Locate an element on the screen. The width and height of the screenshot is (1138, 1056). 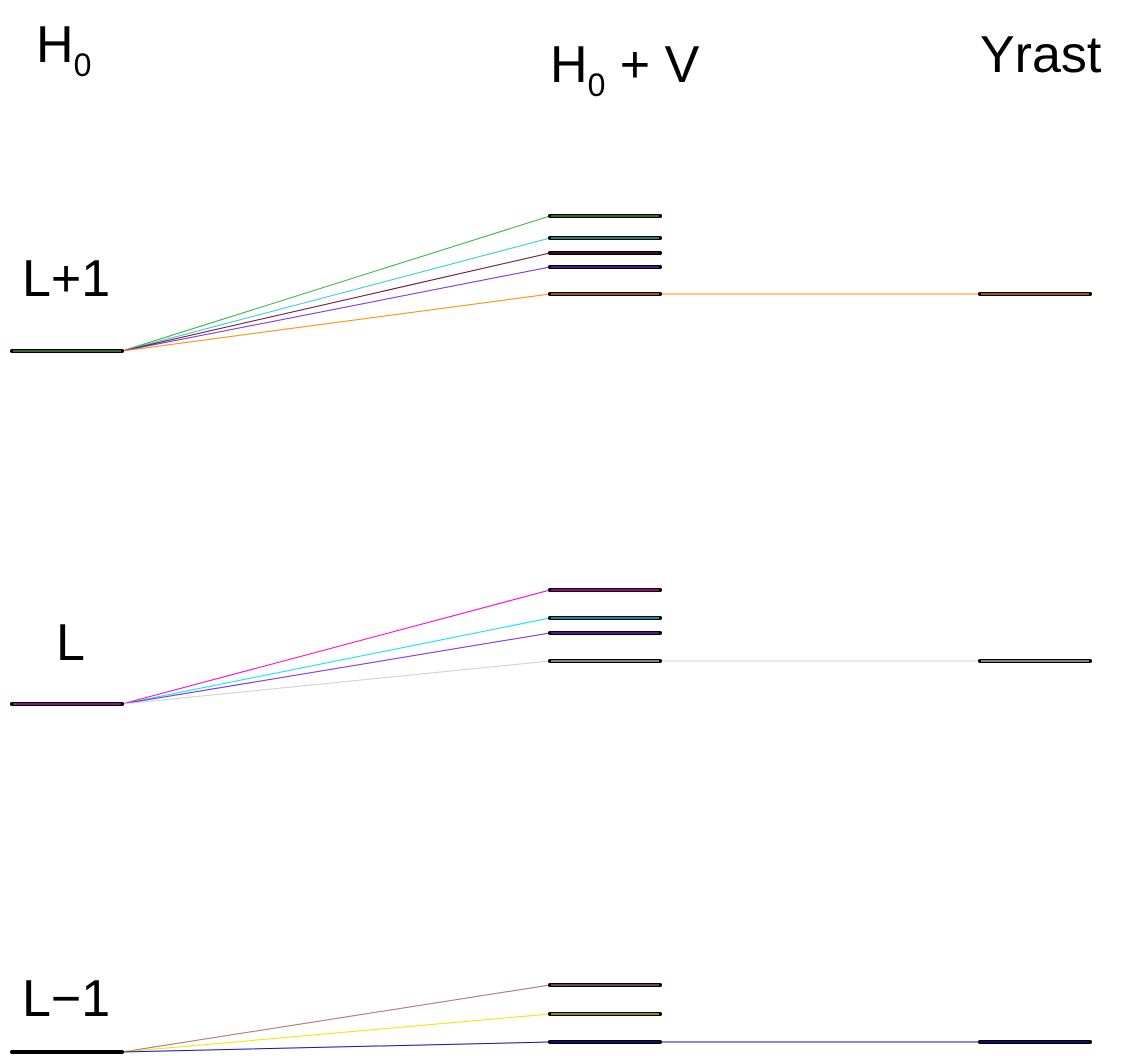
column-title-h0-plus-v: H0 + V is located at coordinates (625, 69).